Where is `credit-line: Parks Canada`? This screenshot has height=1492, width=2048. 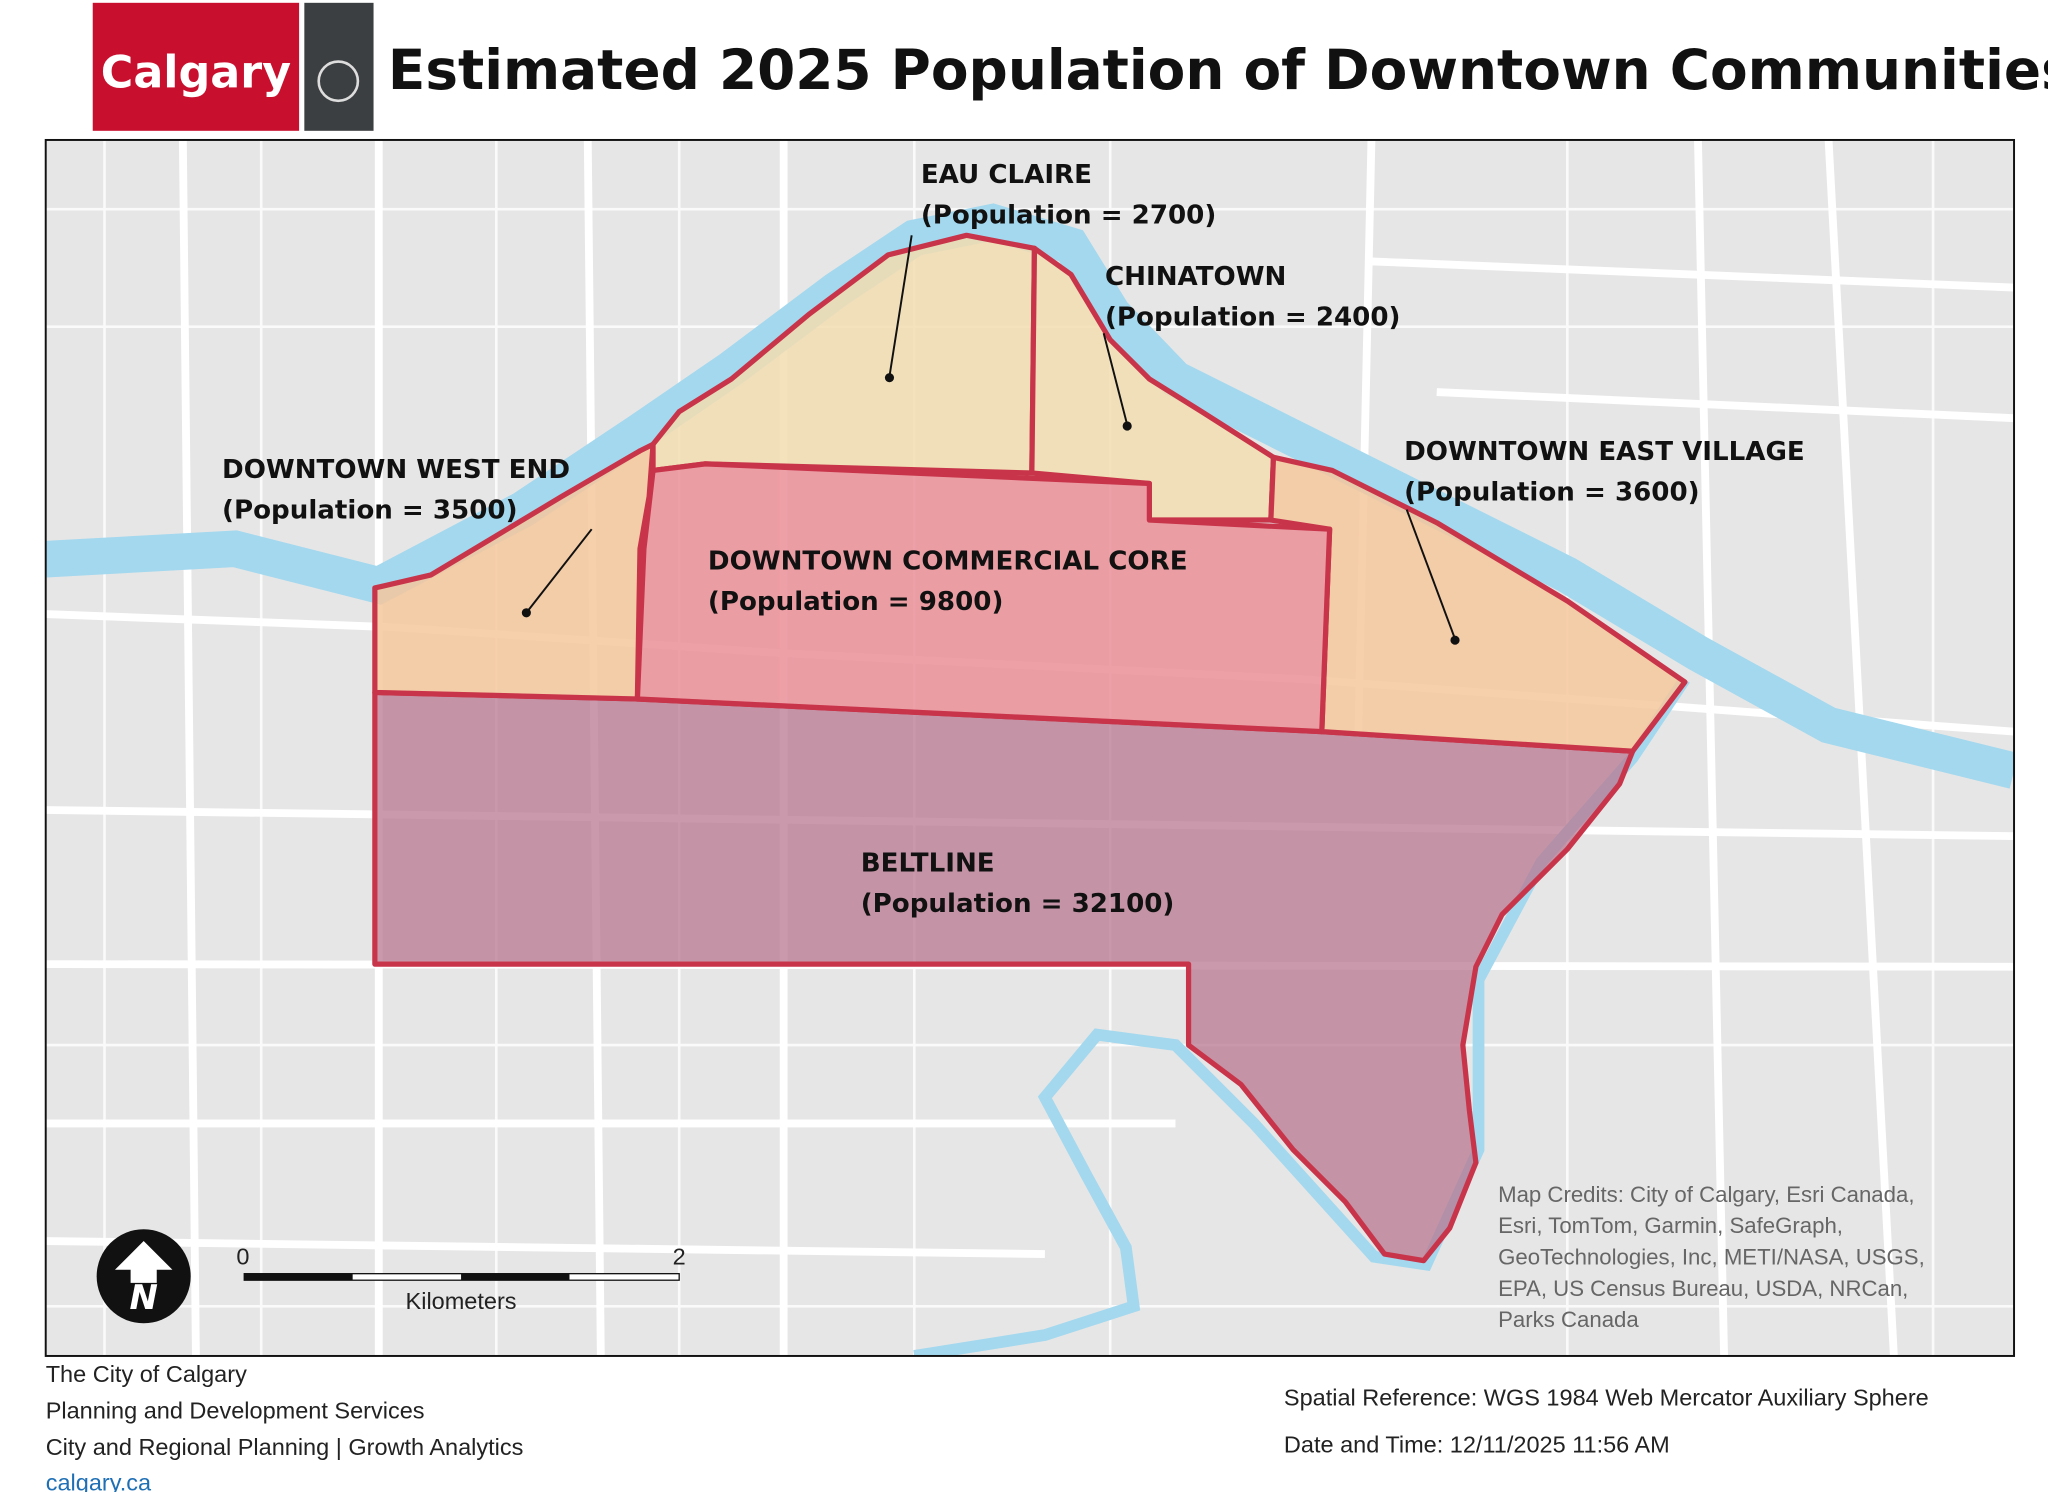 credit-line: Parks Canada is located at coordinates (1568, 1319).